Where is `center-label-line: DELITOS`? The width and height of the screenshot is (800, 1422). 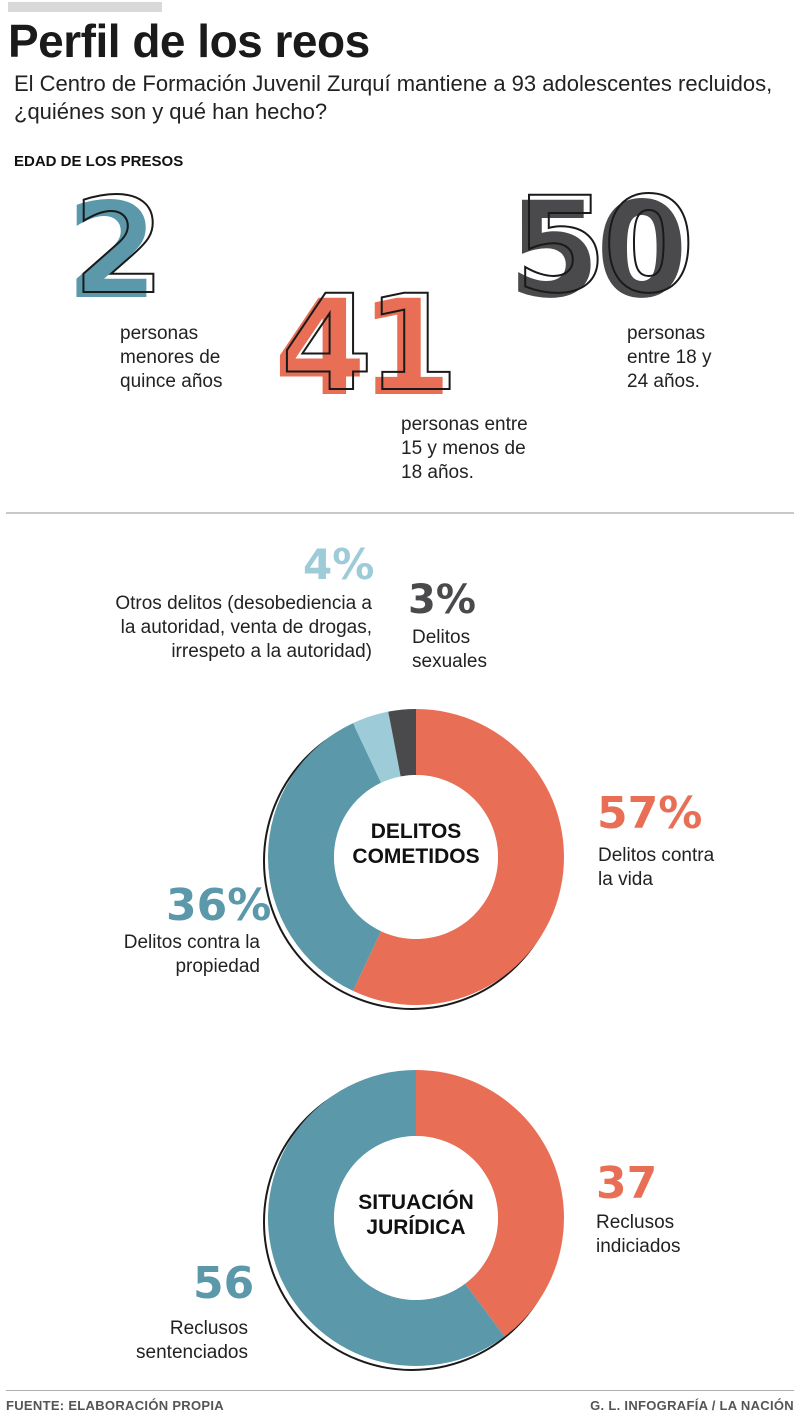
center-label-line: DELITOS is located at coordinates (416, 831).